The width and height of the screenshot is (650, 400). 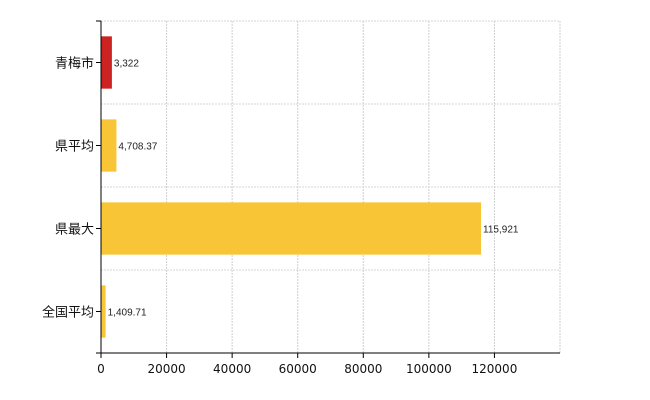 I want to click on category-label: 青梅市, so click(x=74, y=64).